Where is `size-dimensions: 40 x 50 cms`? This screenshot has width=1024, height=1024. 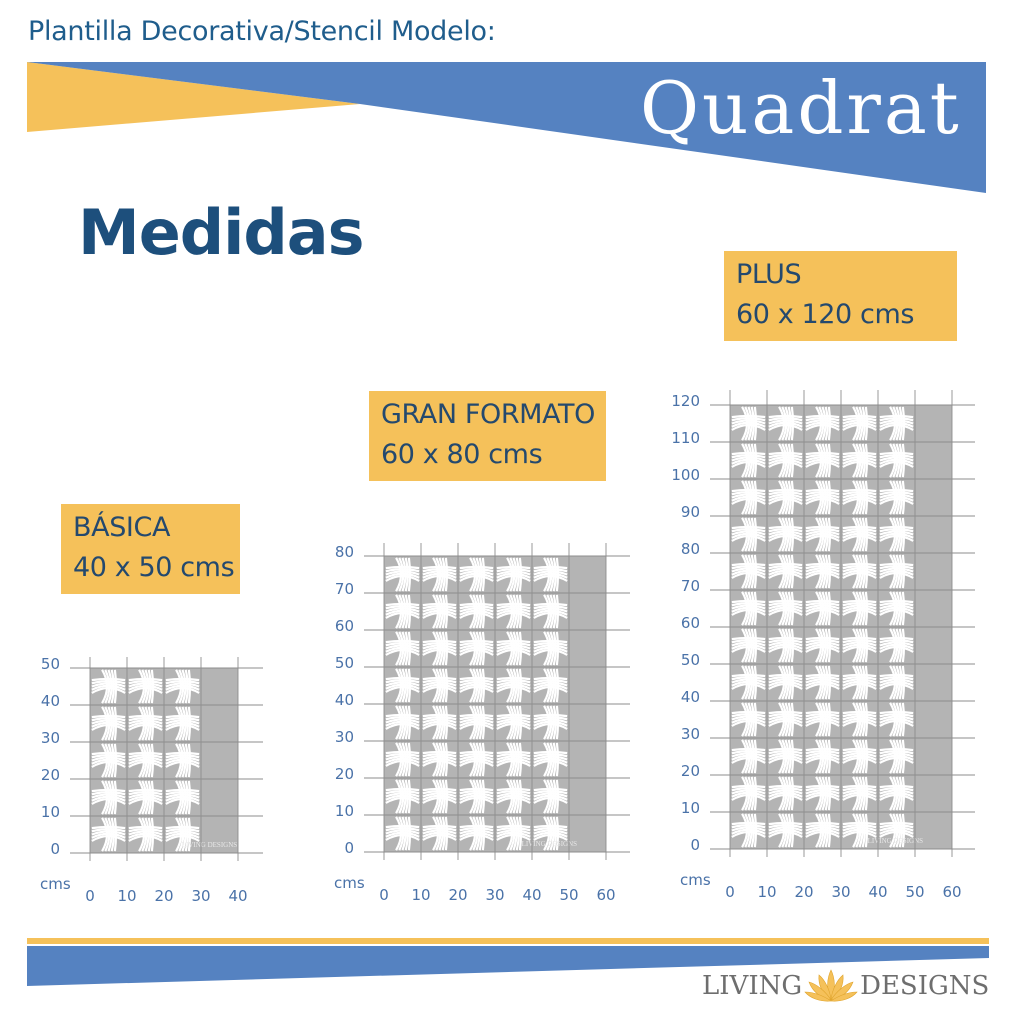 size-dimensions: 40 x 50 cms is located at coordinates (154, 567).